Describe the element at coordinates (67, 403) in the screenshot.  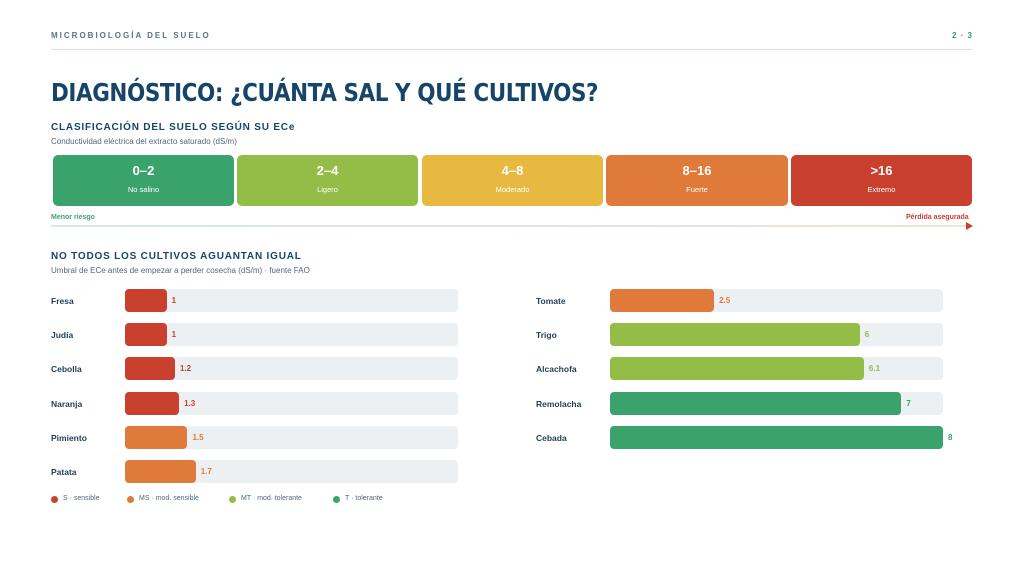
I see `crop-label: Naranja` at that location.